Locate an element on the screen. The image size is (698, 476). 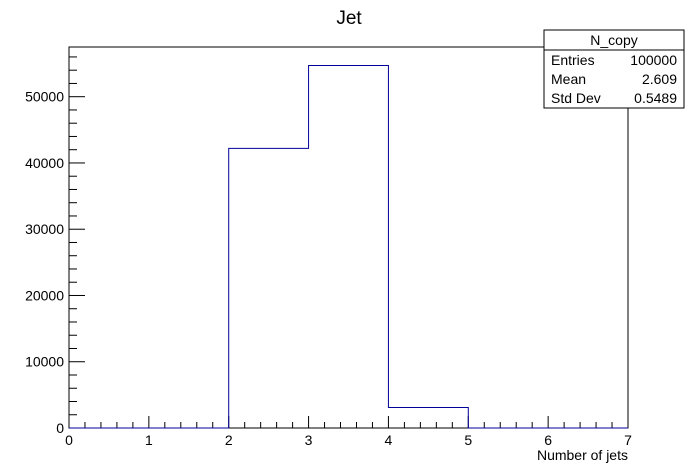
stats-mean-label: Mean is located at coordinates (568, 79).